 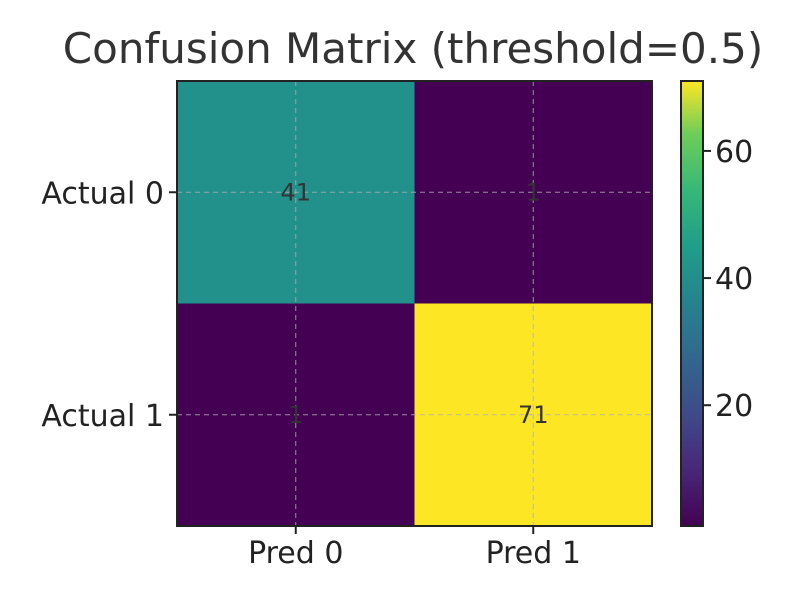 I want to click on y-tick-label-0: Actual 0, so click(x=102, y=193).